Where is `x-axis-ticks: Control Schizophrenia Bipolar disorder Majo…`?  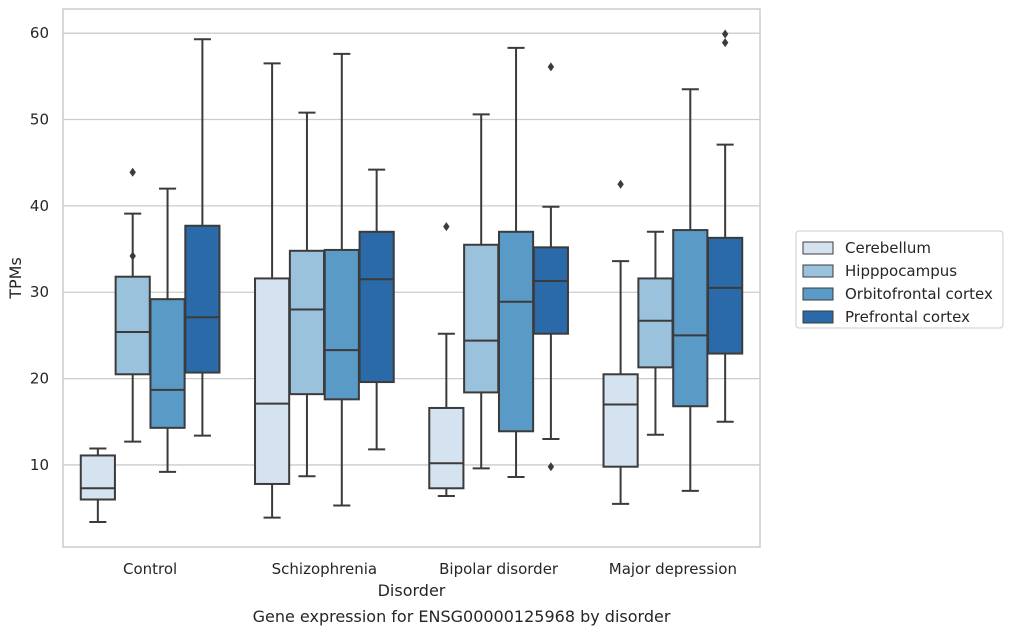 x-axis-ticks: Control Schizophrenia Bipolar disorder Majo… is located at coordinates (430, 569).